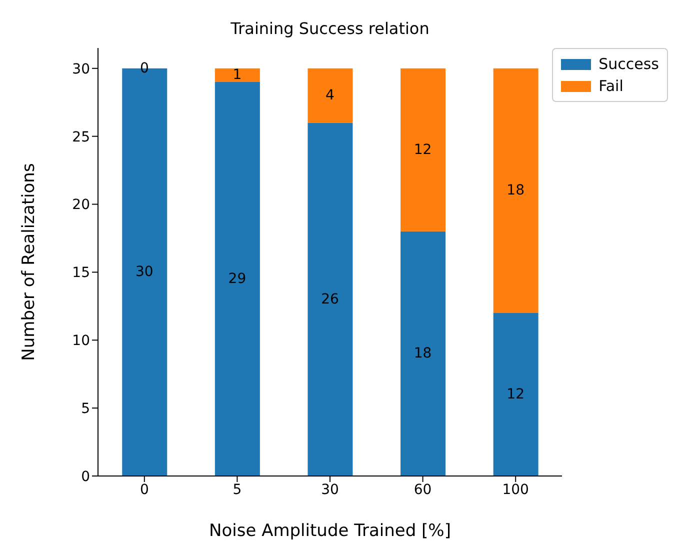 The height and width of the screenshot is (554, 680). I want to click on data-label: 1, so click(237, 75).